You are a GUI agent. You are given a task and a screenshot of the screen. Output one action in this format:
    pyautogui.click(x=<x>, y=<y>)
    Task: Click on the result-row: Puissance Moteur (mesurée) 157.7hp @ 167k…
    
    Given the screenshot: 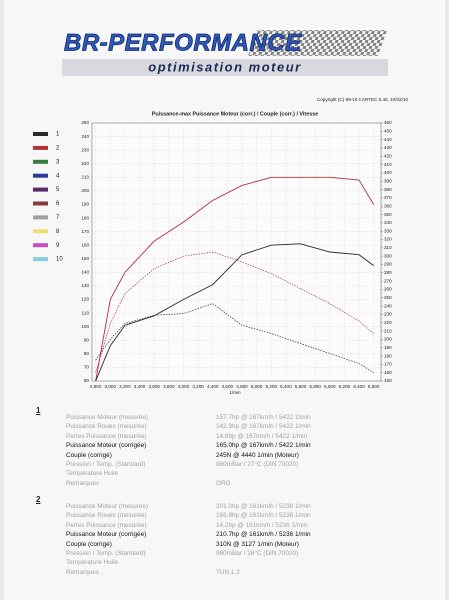 What is the action you would take?
    pyautogui.click(x=246, y=418)
    